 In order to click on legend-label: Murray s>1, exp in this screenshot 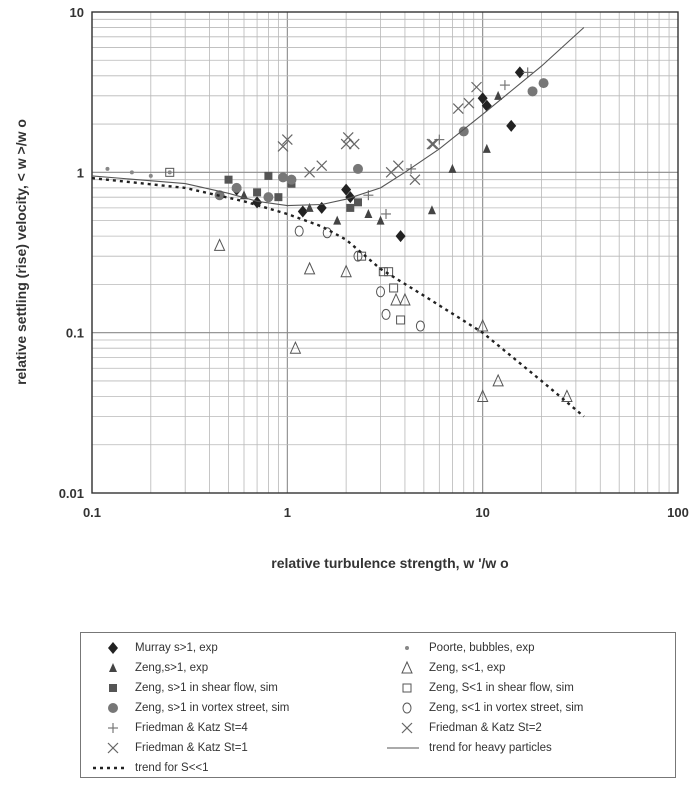, I will do `click(176, 648)`.